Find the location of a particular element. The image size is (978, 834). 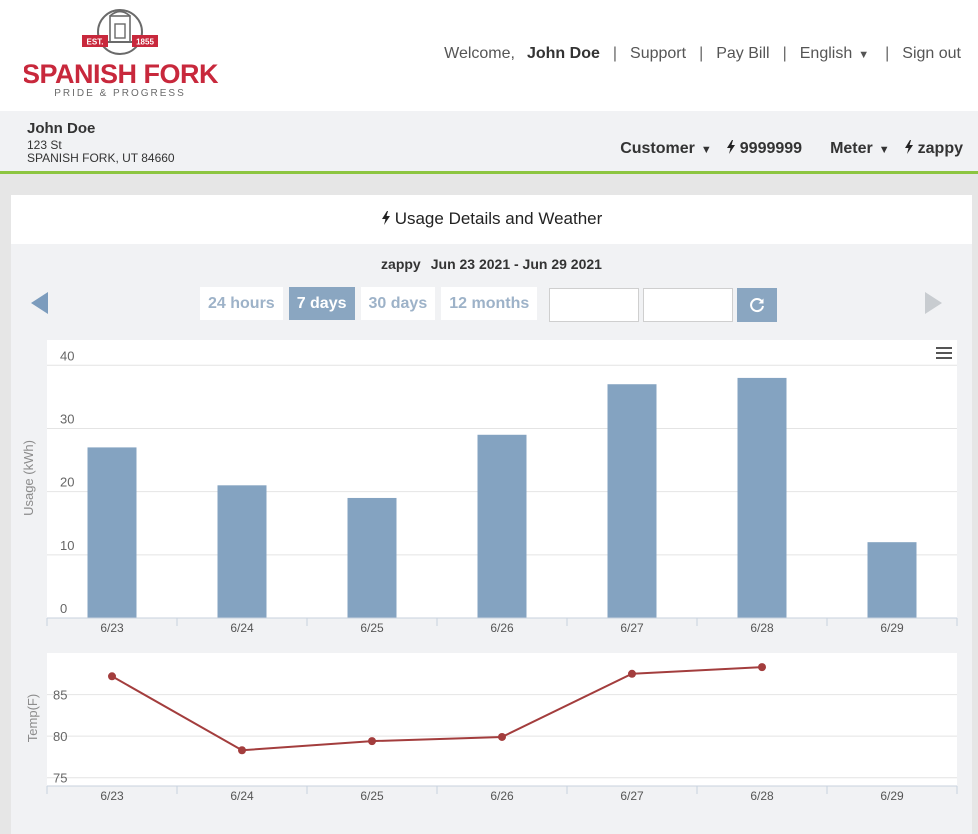

tab-7-days: 7 days is located at coordinates (321, 303).